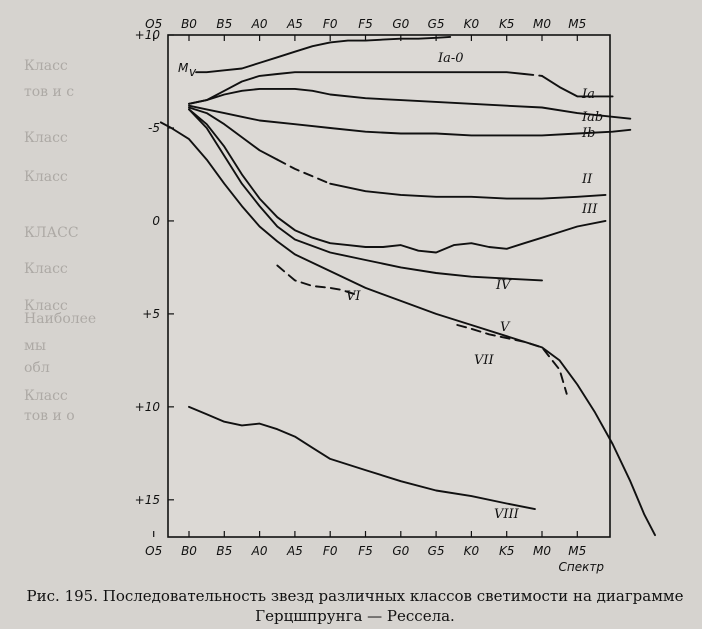 This screenshot has height=629, width=702. What do you see at coordinates (294, 24) in the screenshot?
I see `x-tick-label-top: A5` at bounding box center [294, 24].